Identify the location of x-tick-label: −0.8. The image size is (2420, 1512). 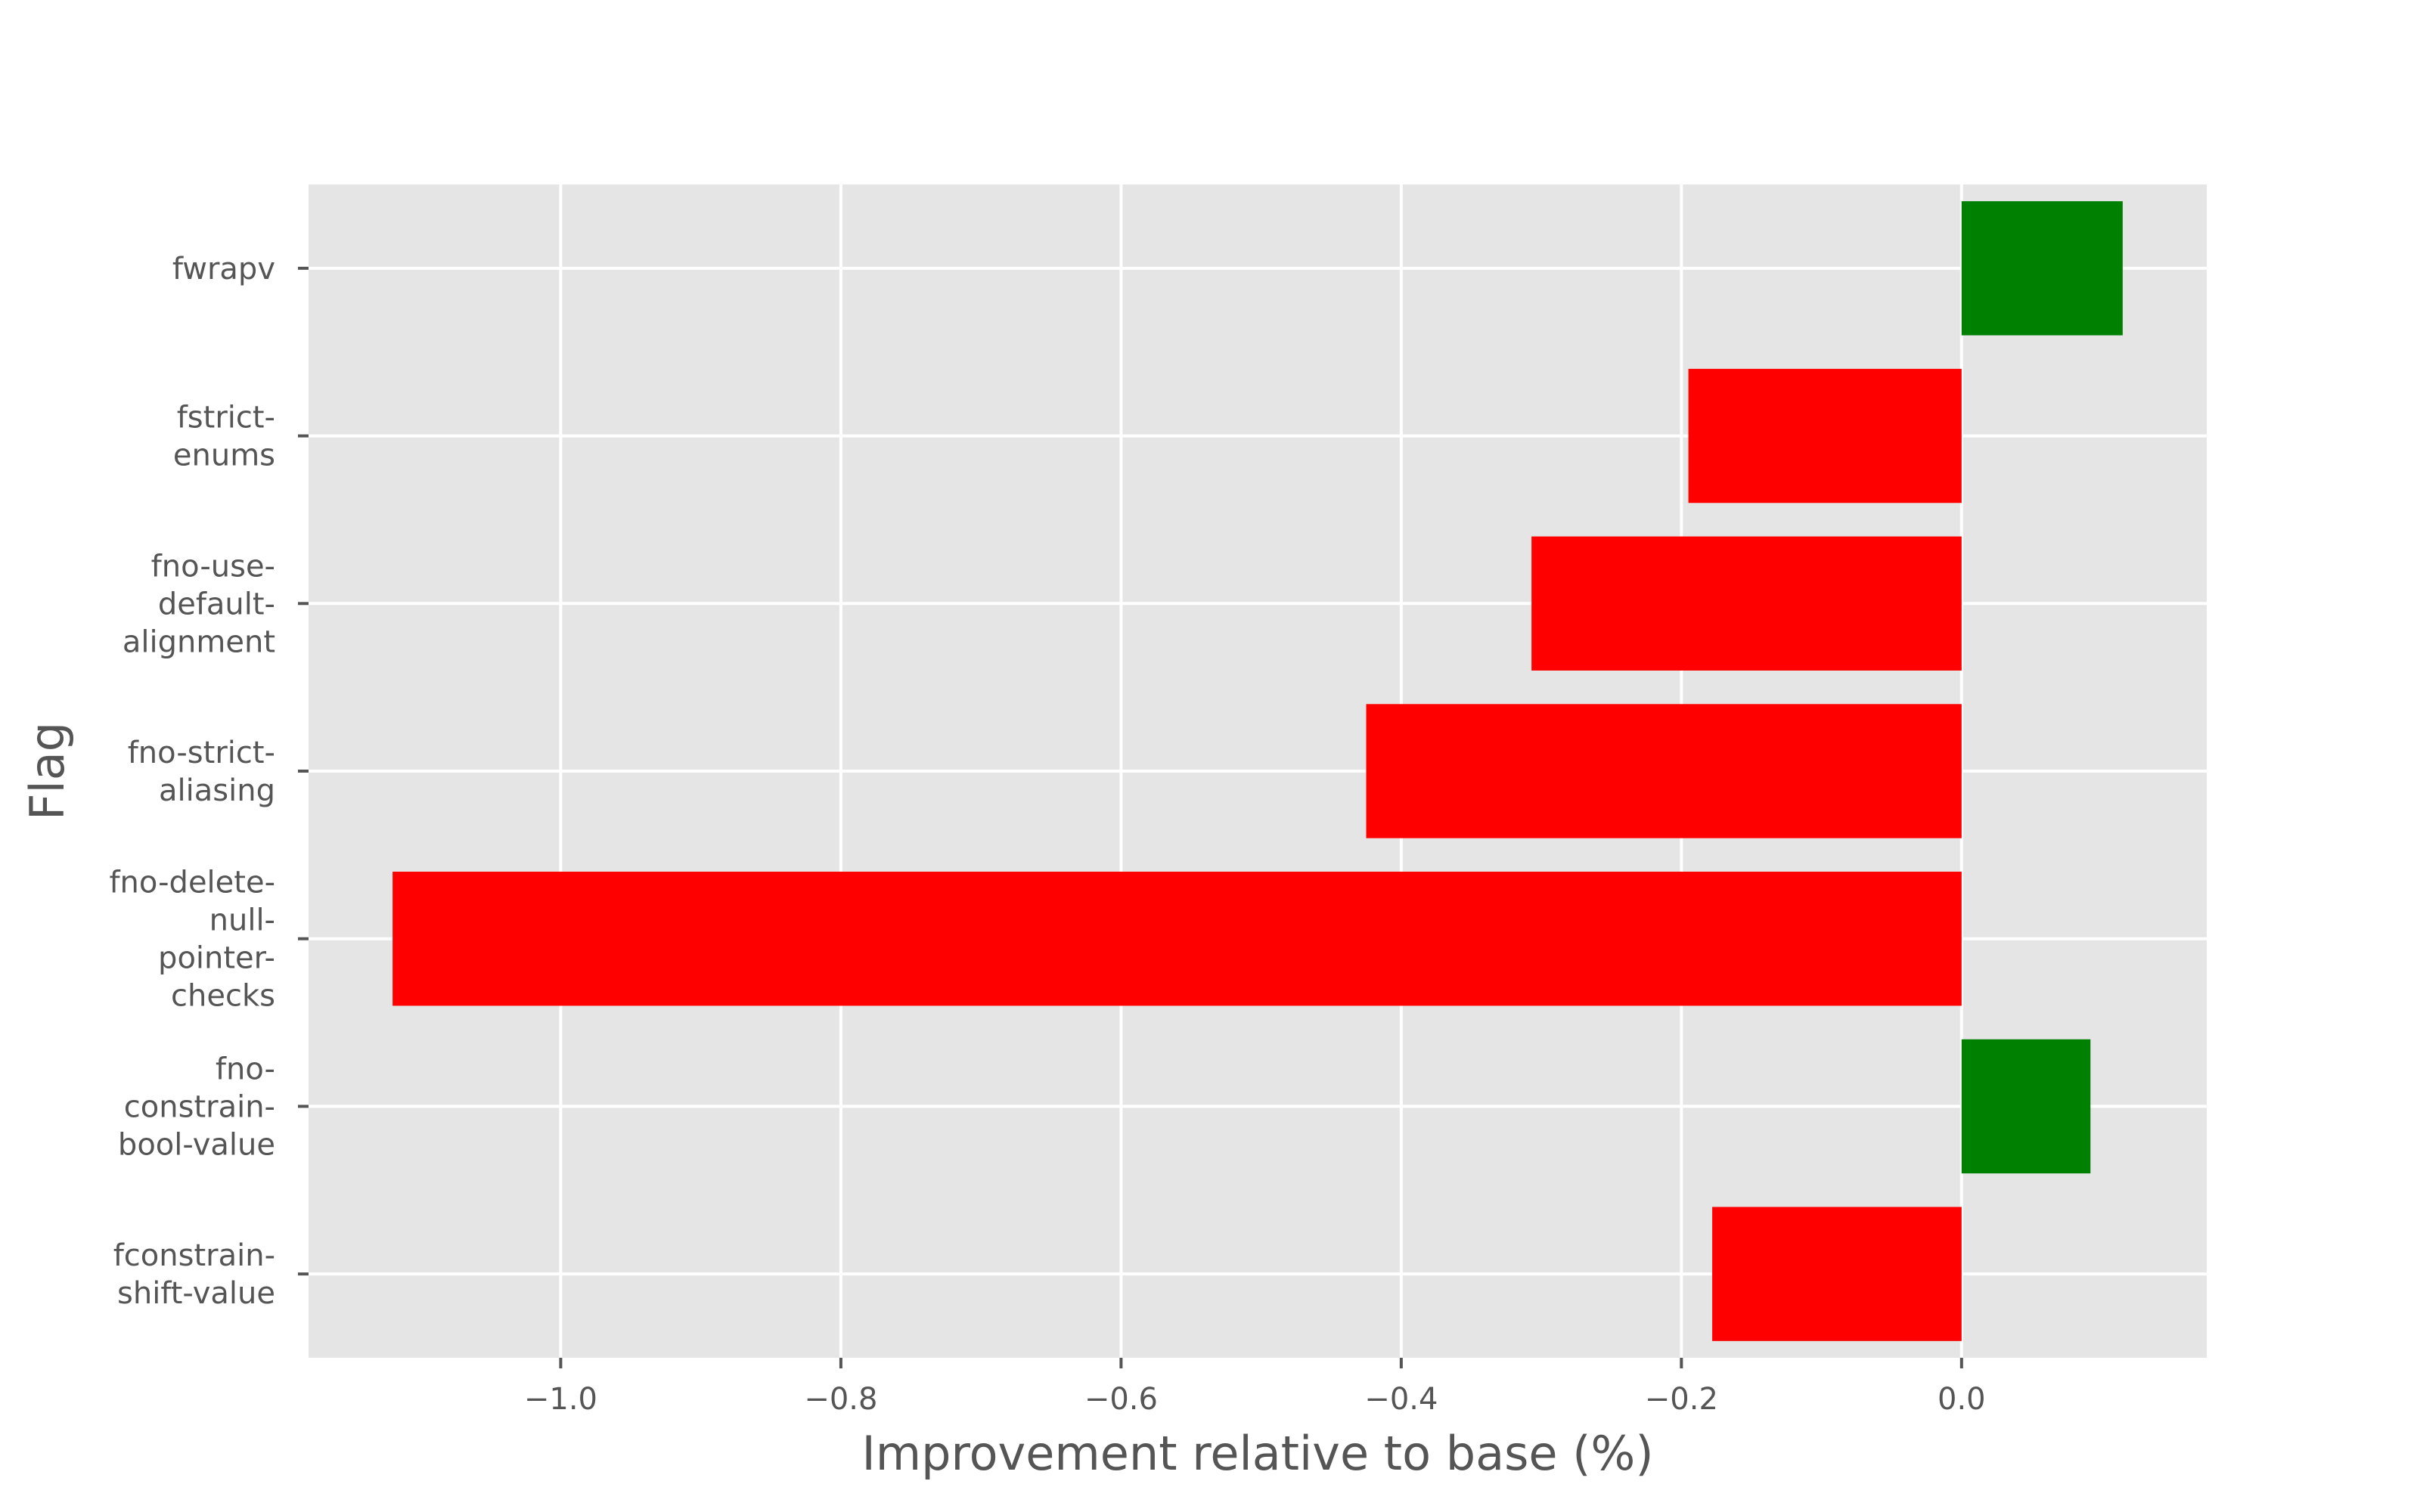
(840, 1399).